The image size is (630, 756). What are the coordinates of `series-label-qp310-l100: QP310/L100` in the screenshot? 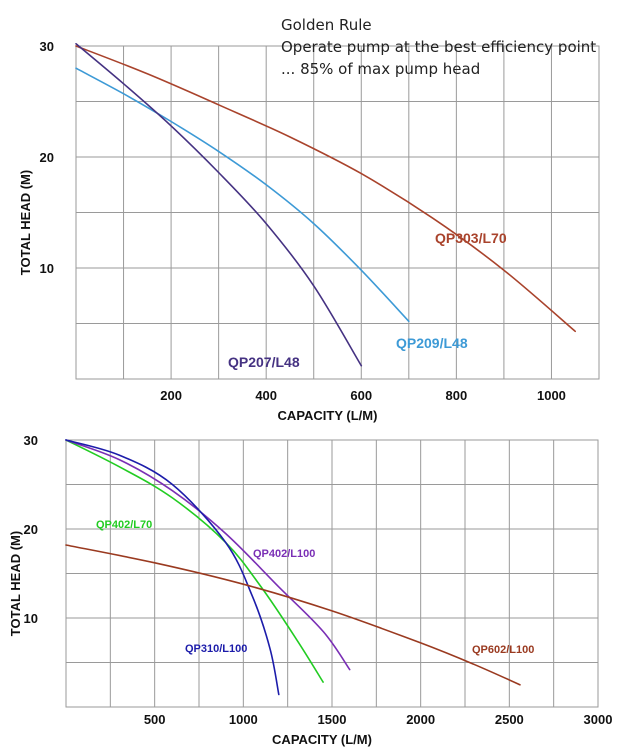 It's located at (216, 649).